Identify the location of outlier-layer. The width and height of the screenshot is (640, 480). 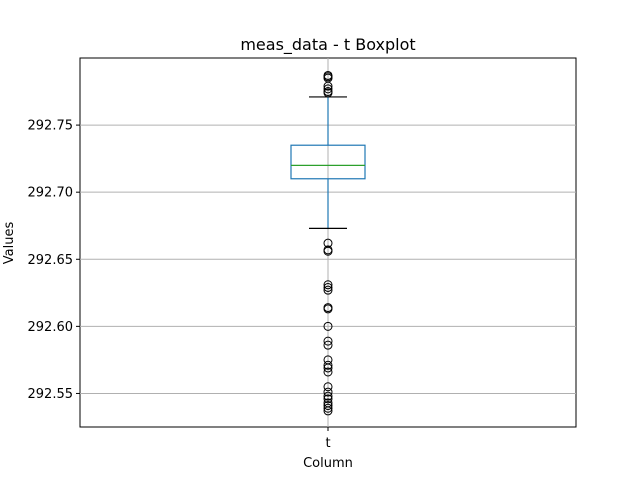
(328, 243).